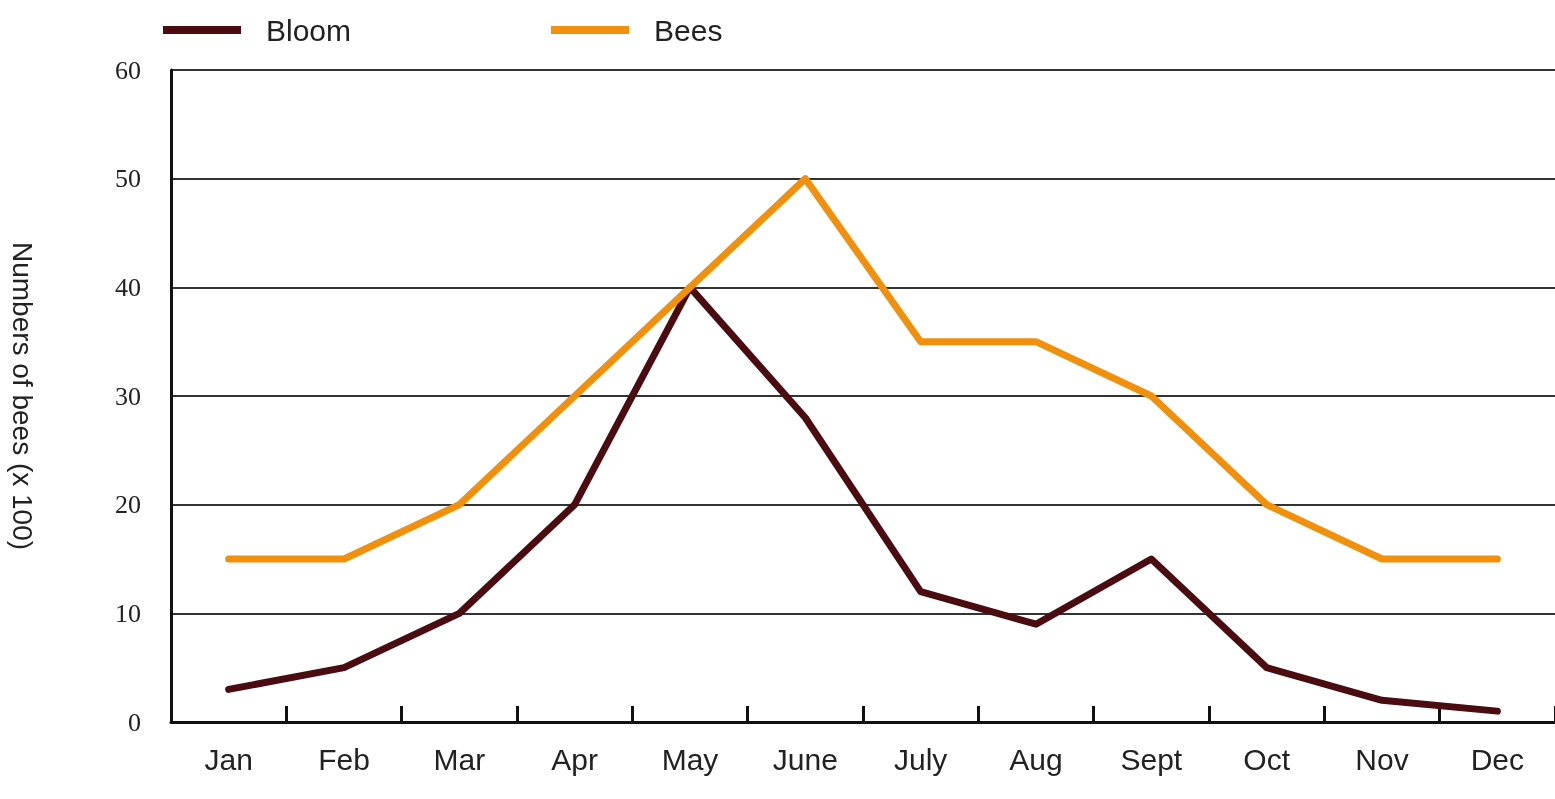  What do you see at coordinates (22, 396) in the screenshot?
I see `y-axis-title: Numbers of bees (x 100)` at bounding box center [22, 396].